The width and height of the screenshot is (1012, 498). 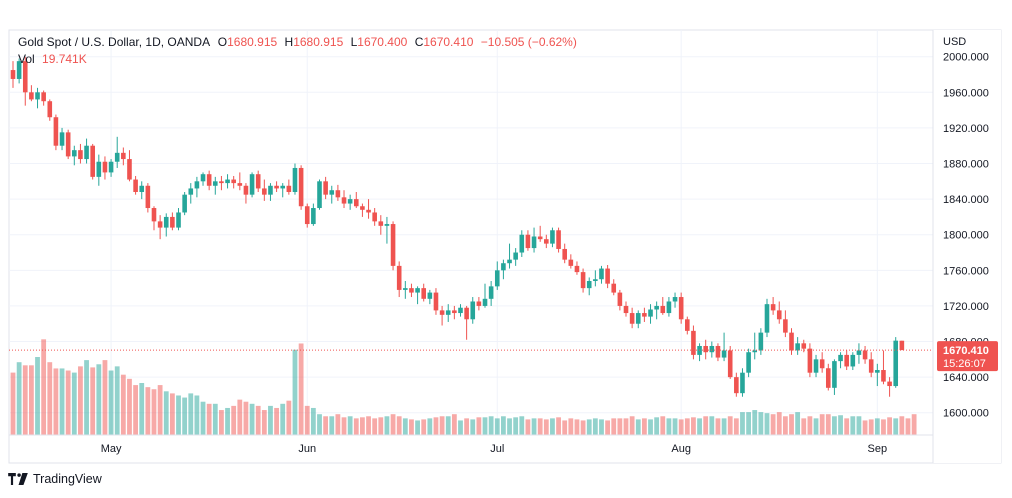 What do you see at coordinates (111, 449) in the screenshot?
I see `x-tick-label: May` at bounding box center [111, 449].